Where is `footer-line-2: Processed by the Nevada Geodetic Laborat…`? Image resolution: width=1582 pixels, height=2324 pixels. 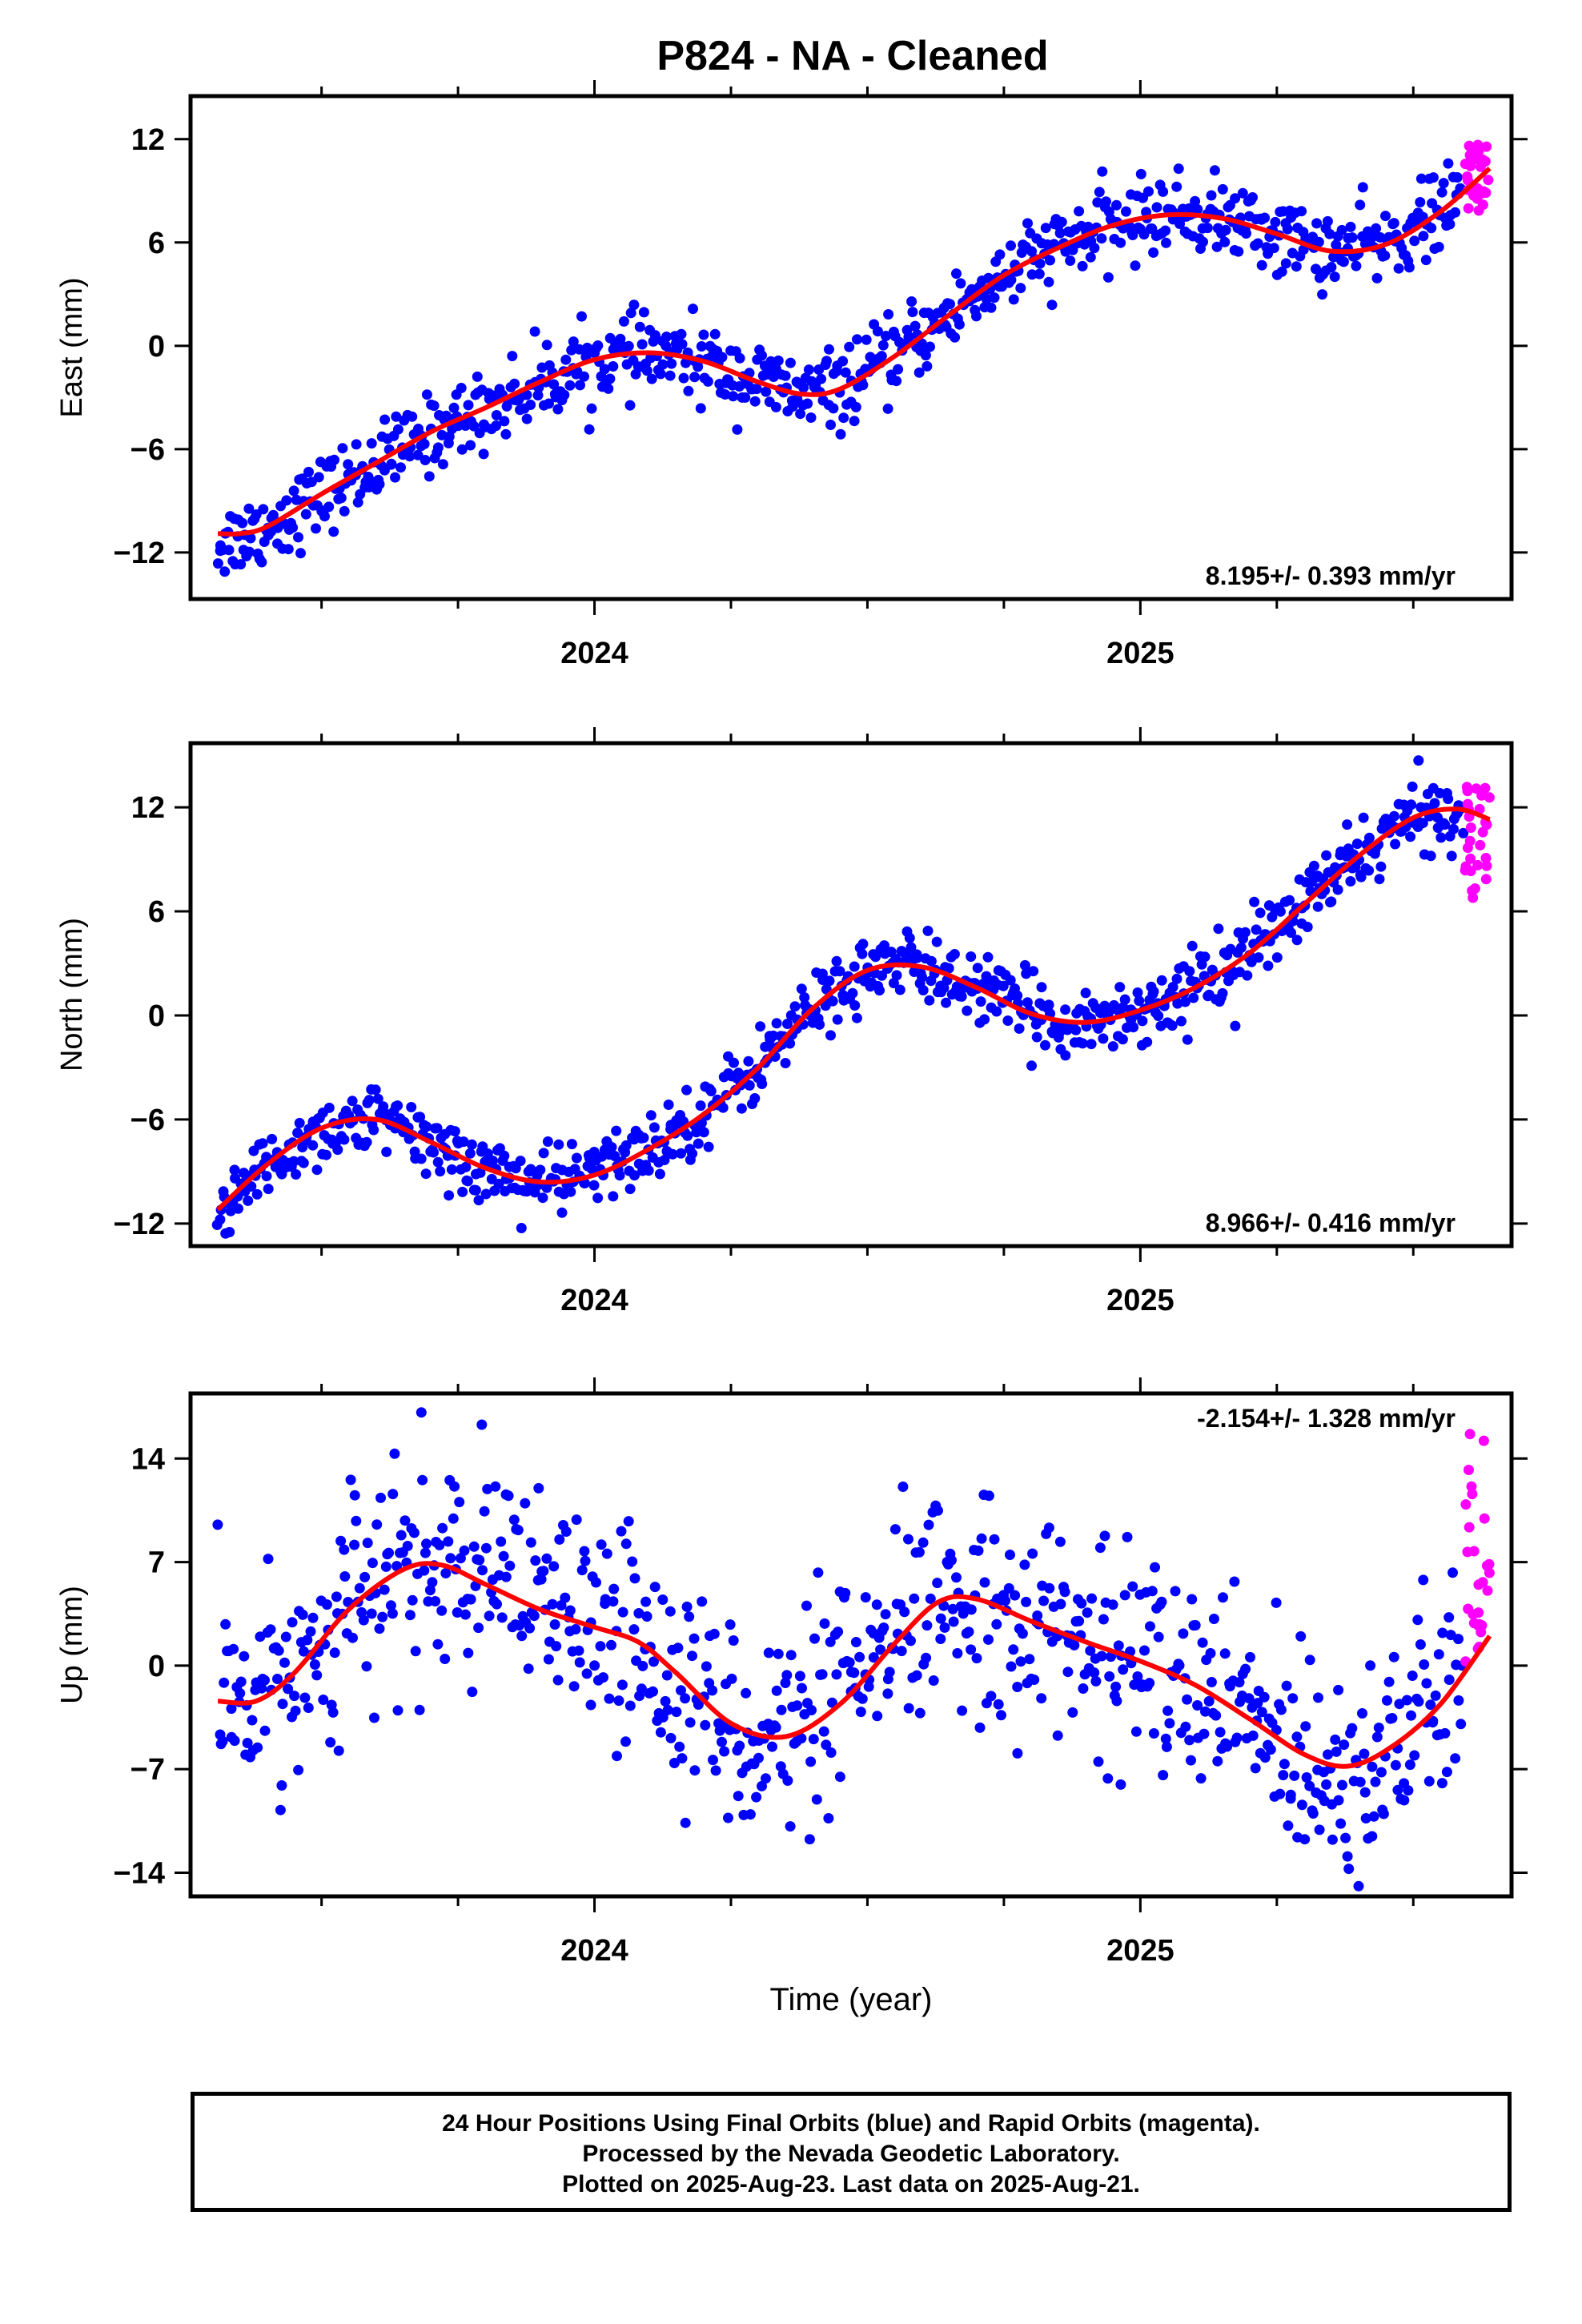 footer-line-2: Processed by the Nevada Geodetic Laborat… is located at coordinates (851, 2154).